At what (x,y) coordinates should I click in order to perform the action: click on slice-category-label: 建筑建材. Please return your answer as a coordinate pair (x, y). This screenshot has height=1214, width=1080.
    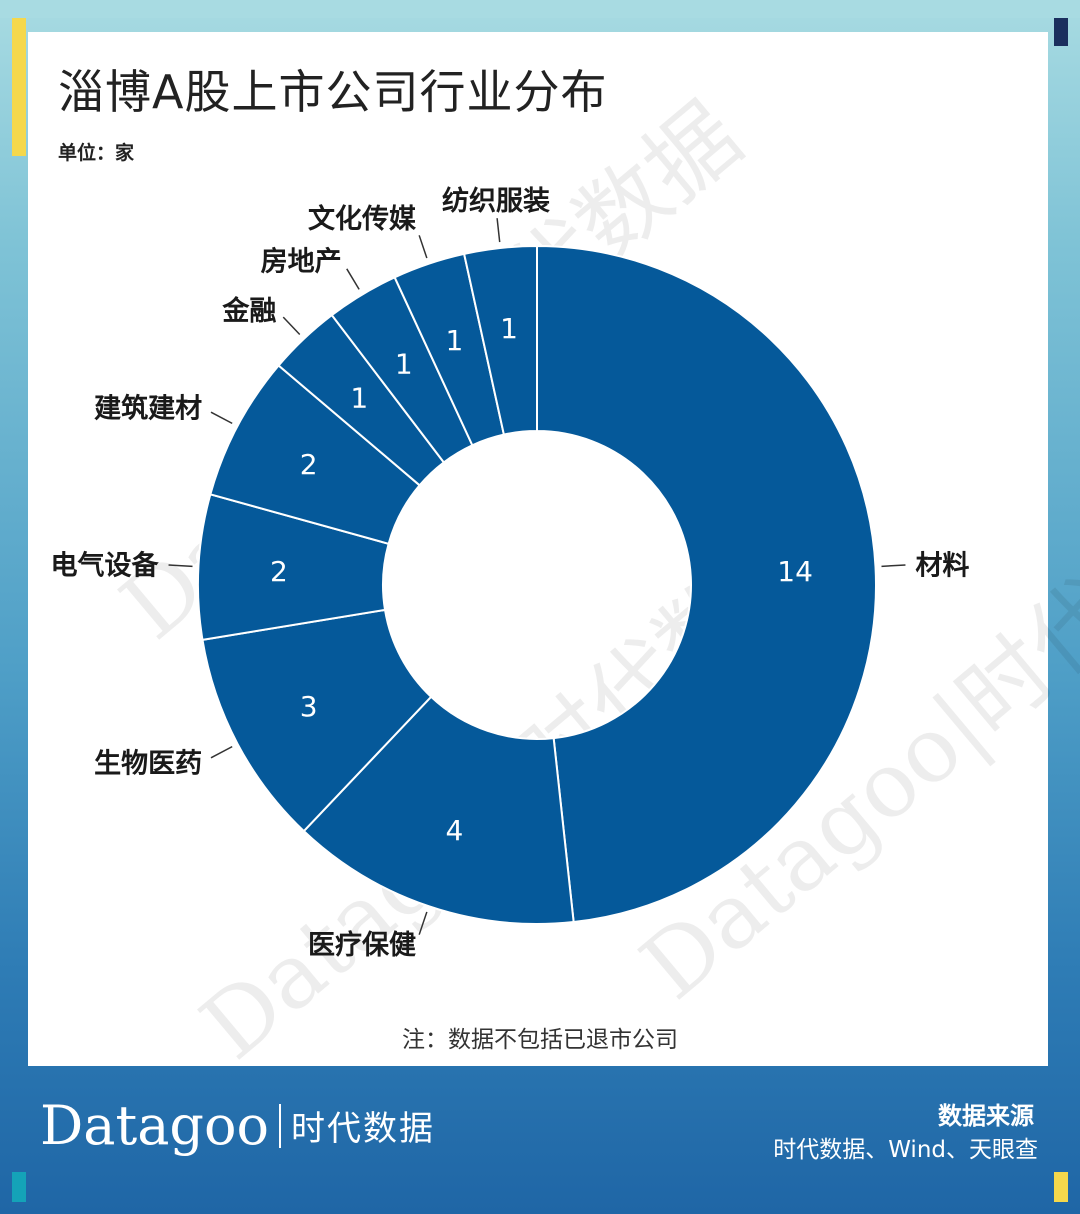
    Looking at the image, I should click on (148, 408).